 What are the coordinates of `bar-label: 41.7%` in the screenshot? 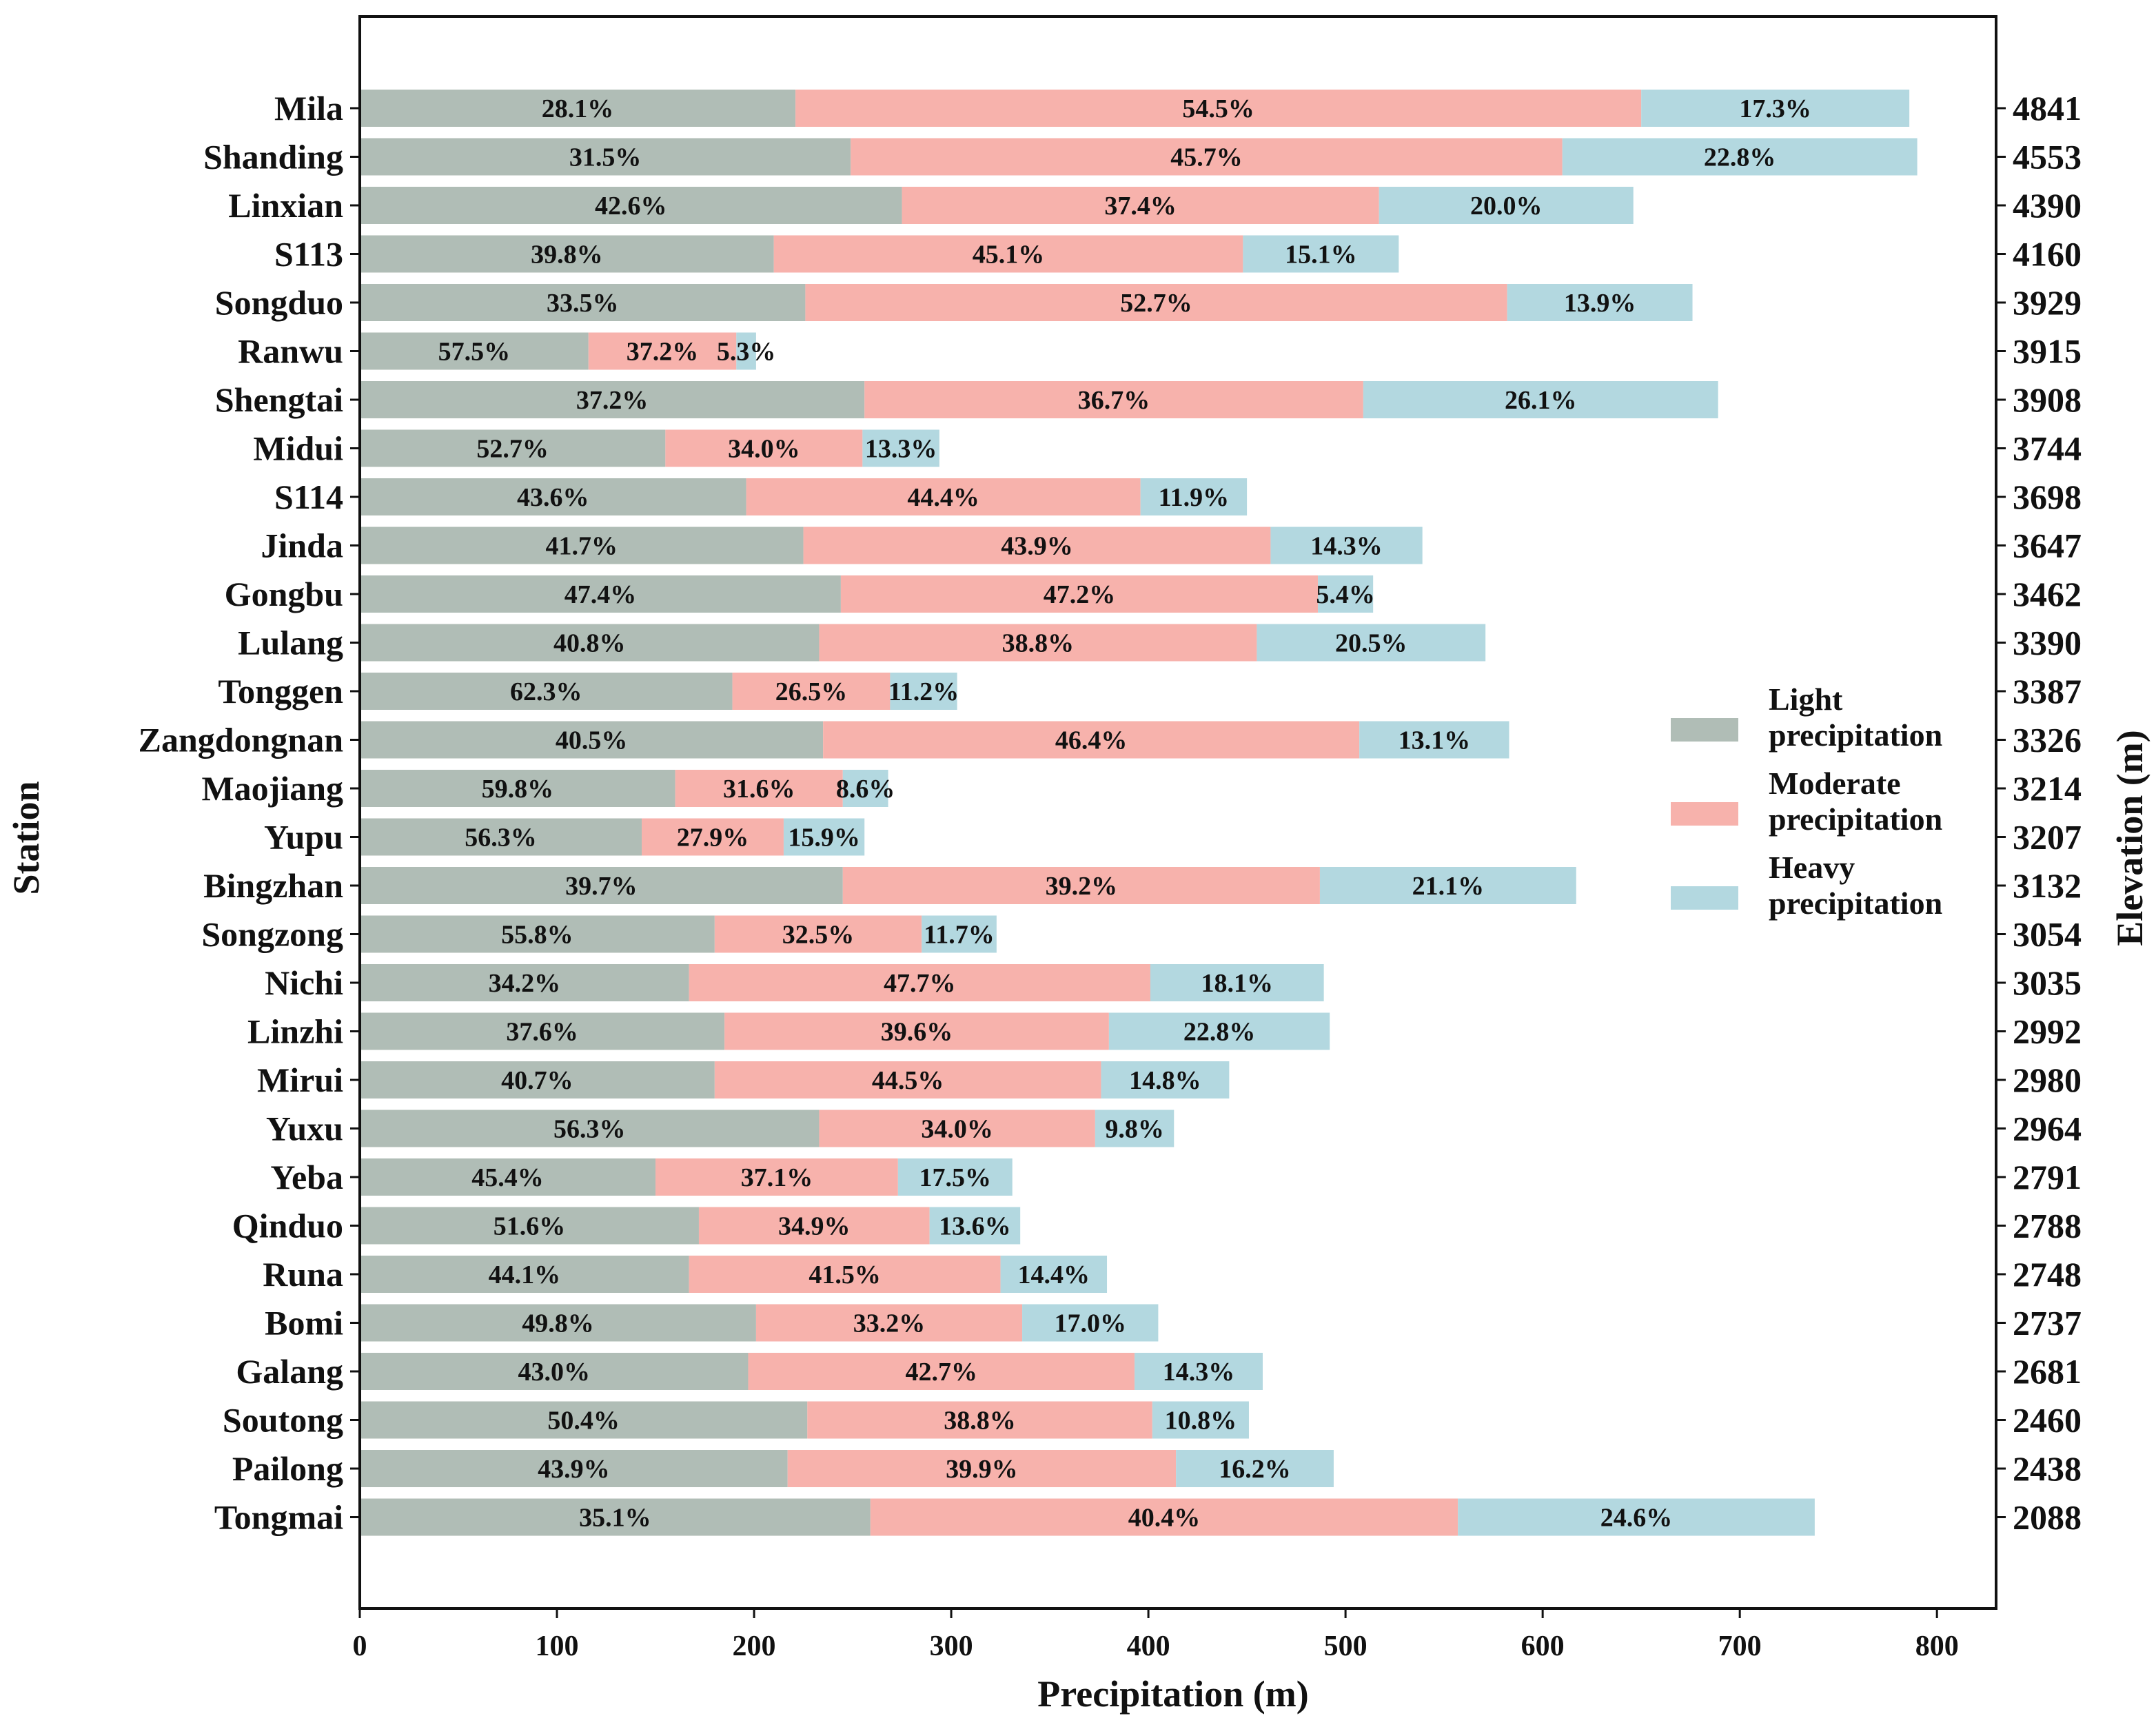 It's located at (582, 546).